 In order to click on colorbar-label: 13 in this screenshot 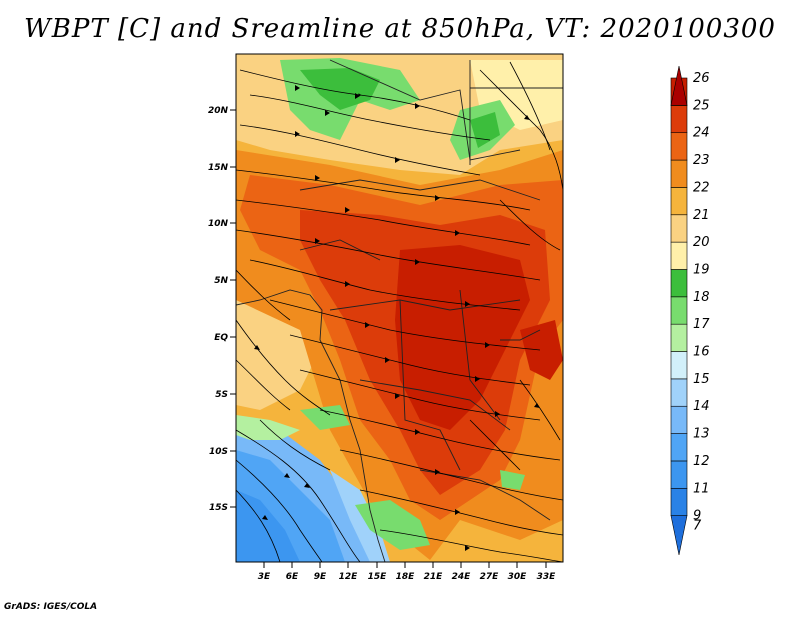, I will do `click(701, 434)`.